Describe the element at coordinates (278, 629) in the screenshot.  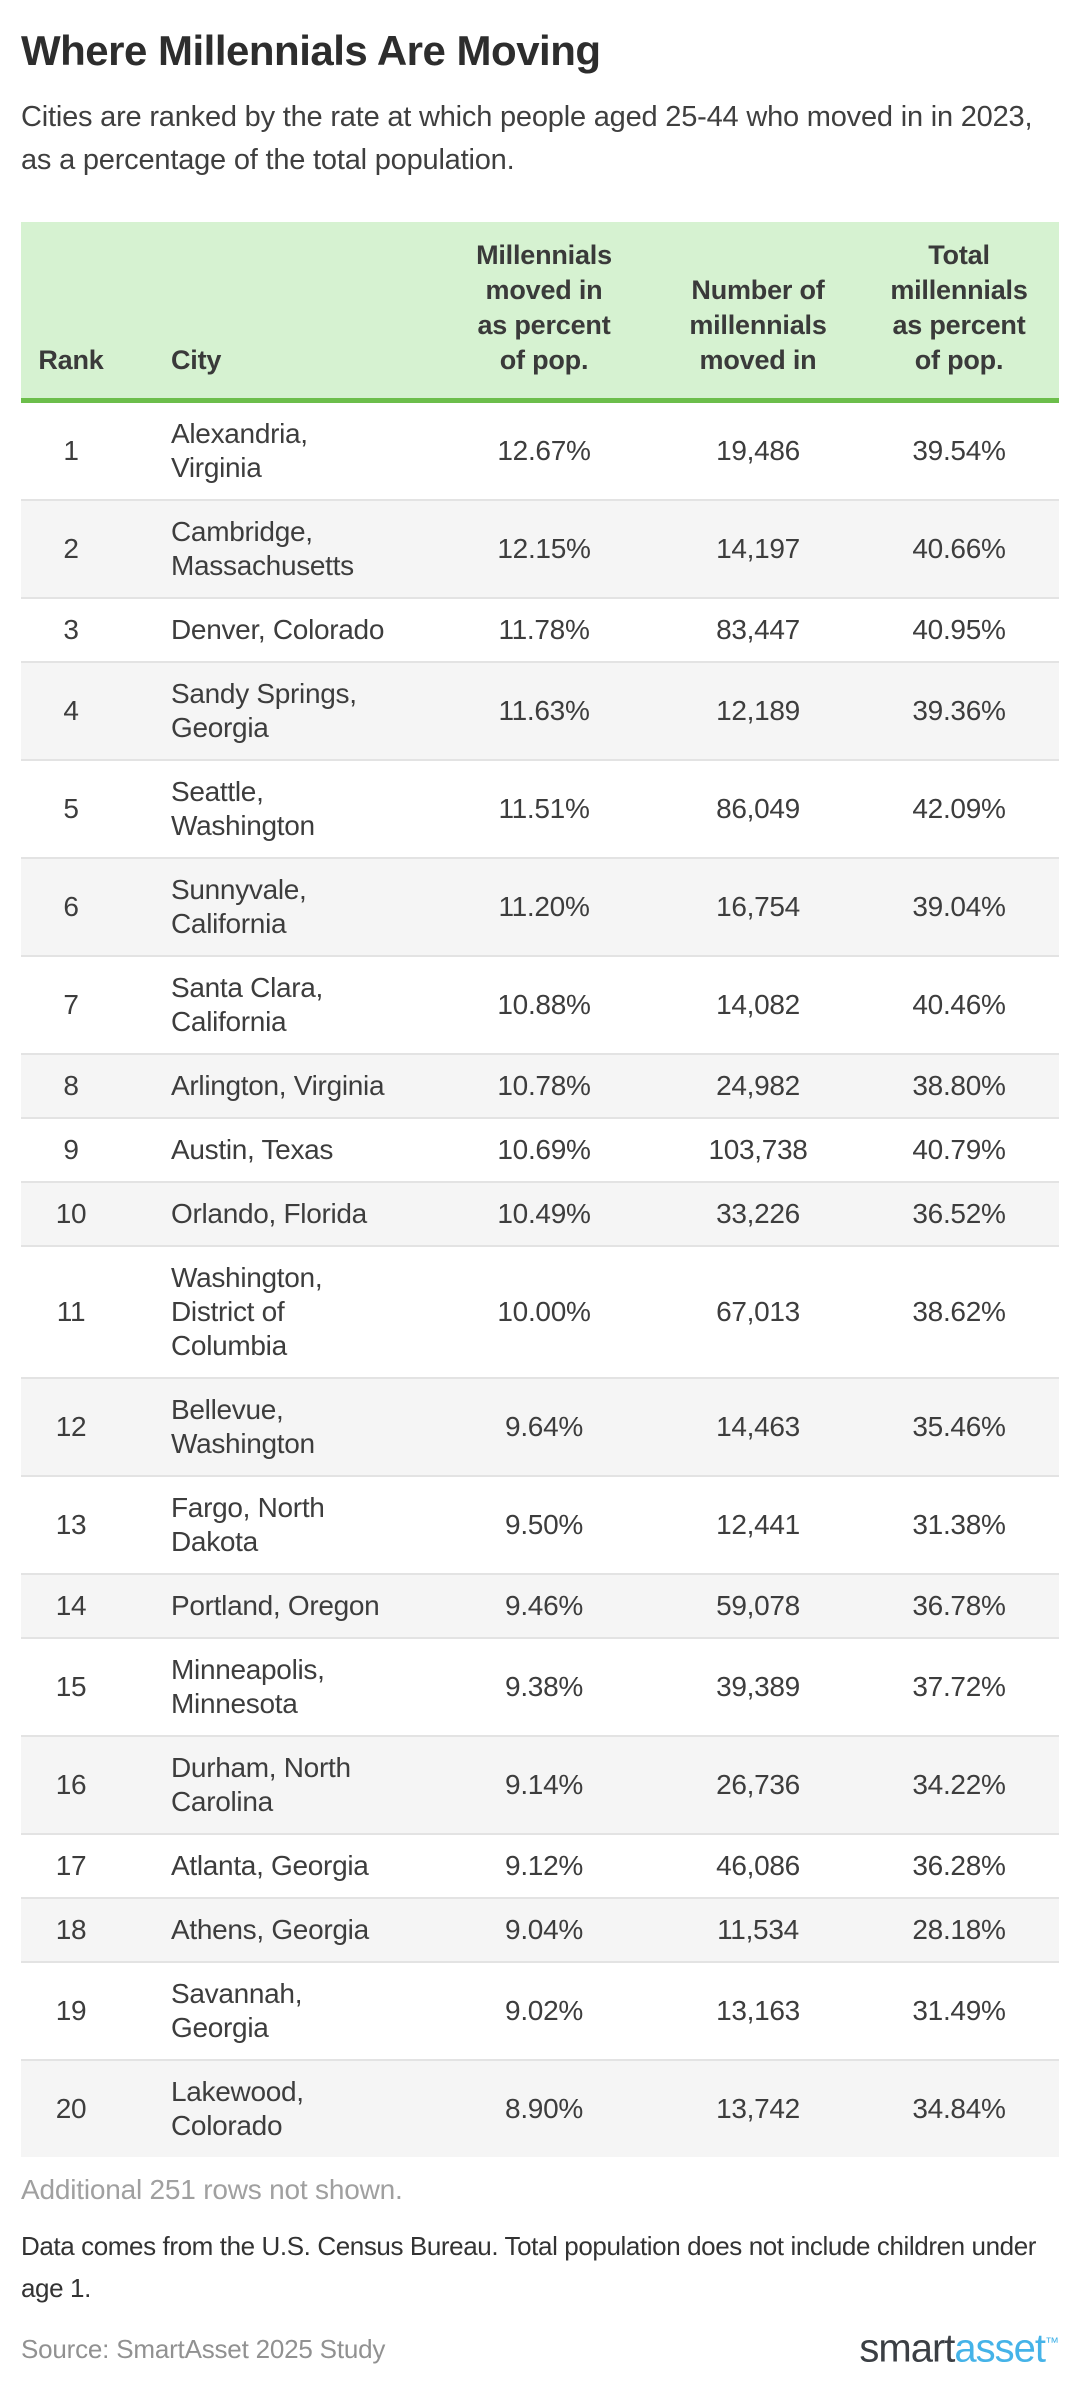
I see `city-cell: Denver, Colorado` at that location.